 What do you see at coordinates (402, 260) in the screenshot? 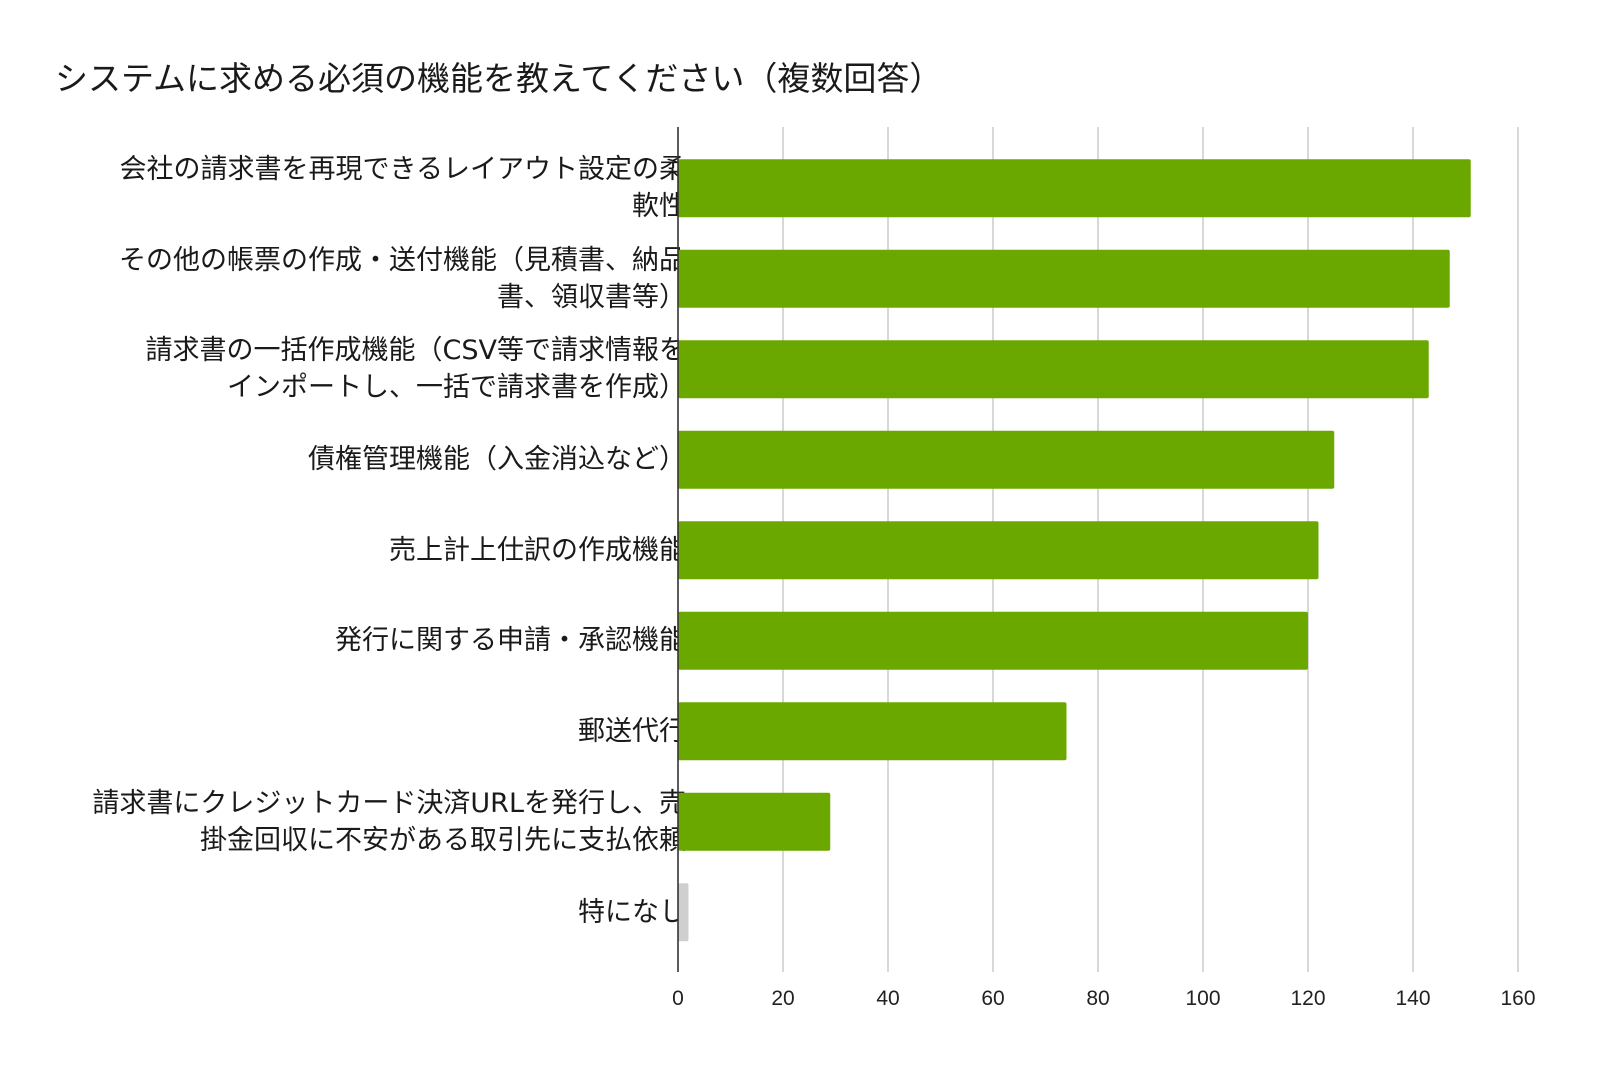
I see `category-label-line: その他の帳票の作成・送付機能（見積書、納品` at bounding box center [402, 260].